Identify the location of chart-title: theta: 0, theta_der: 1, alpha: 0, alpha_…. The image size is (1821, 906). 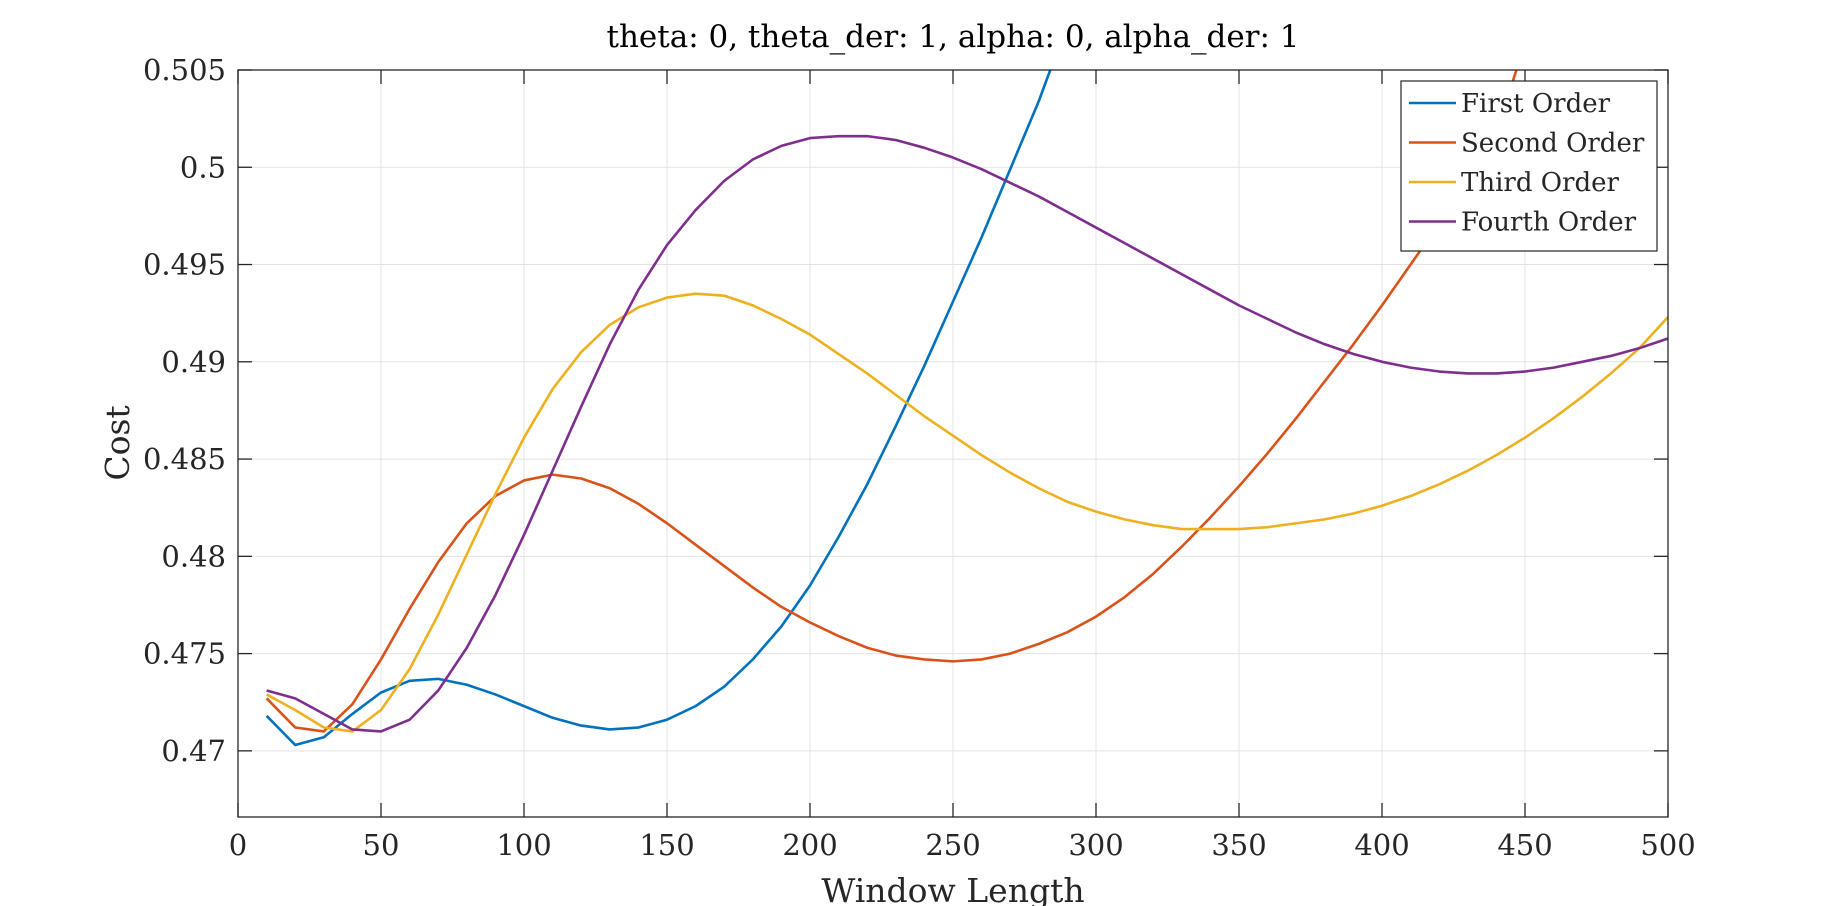
(952, 37).